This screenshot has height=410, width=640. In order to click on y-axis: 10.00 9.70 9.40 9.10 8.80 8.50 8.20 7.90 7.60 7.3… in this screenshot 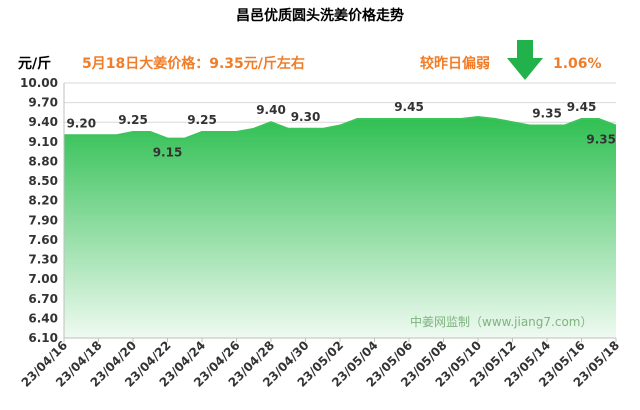, I will do `click(39, 210)`.